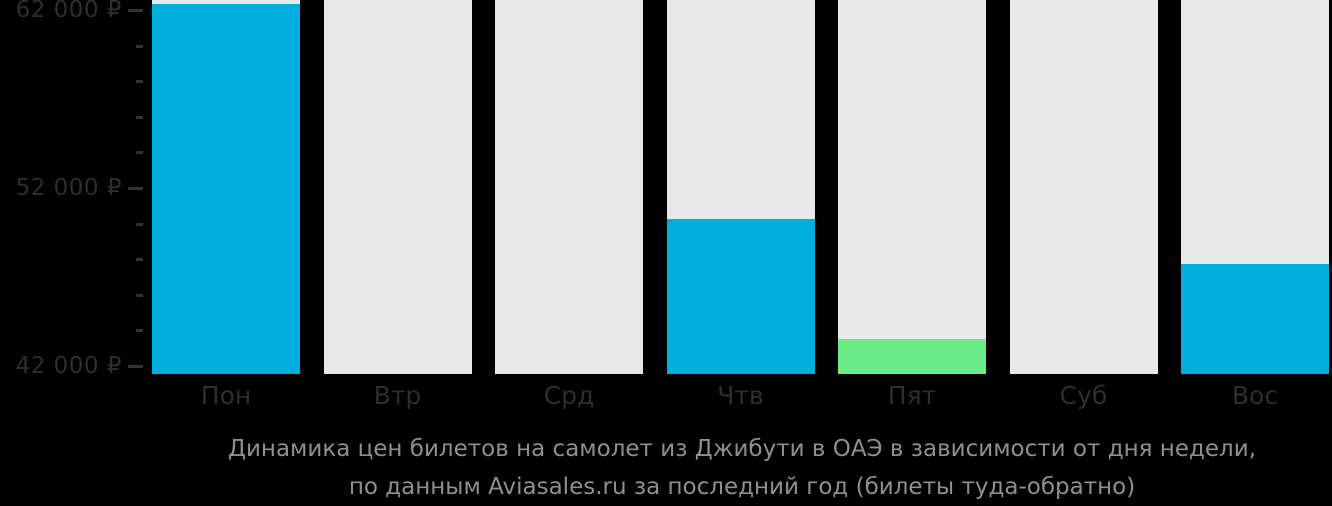  I want to click on x-axis-day-label: Суб, so click(1083, 395).